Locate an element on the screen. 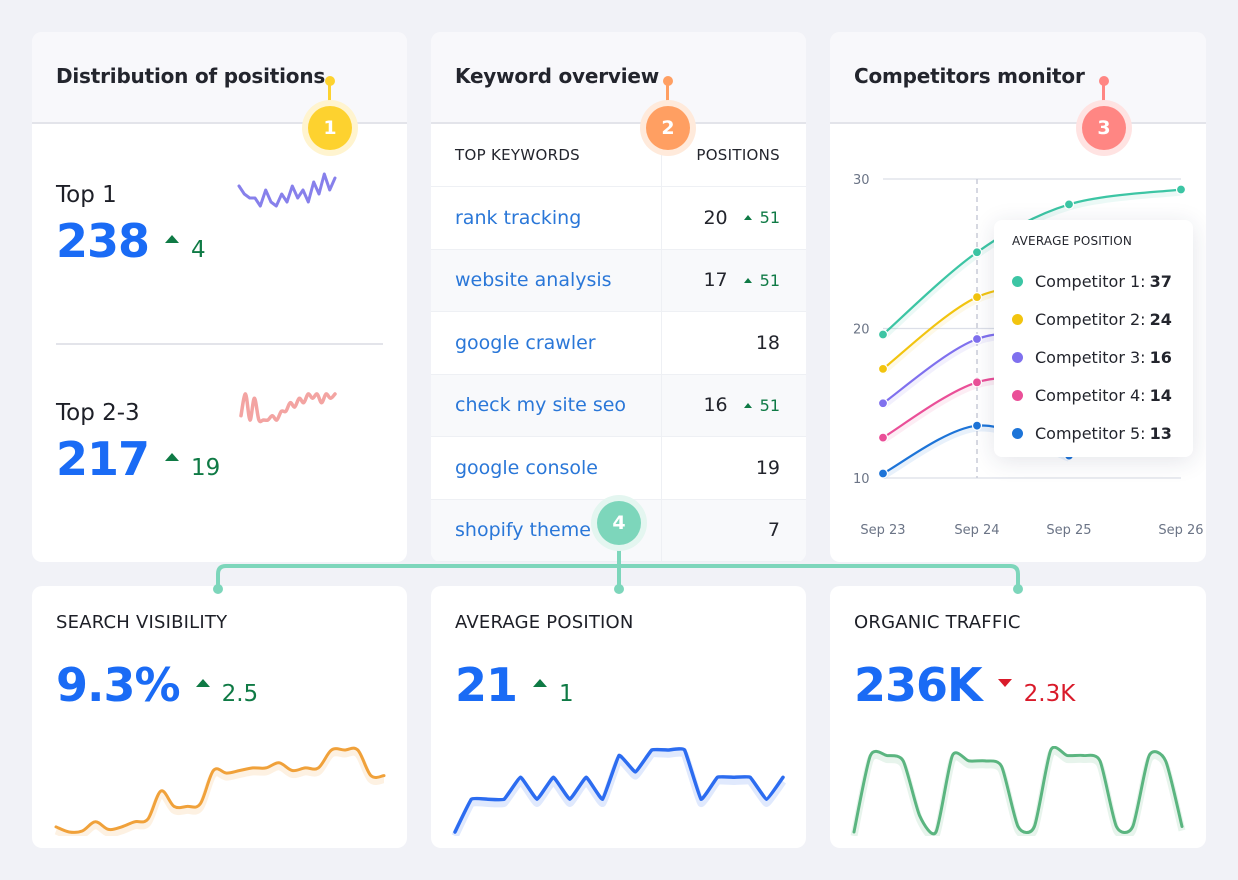  competitor-value: 37 is located at coordinates (1160, 281).